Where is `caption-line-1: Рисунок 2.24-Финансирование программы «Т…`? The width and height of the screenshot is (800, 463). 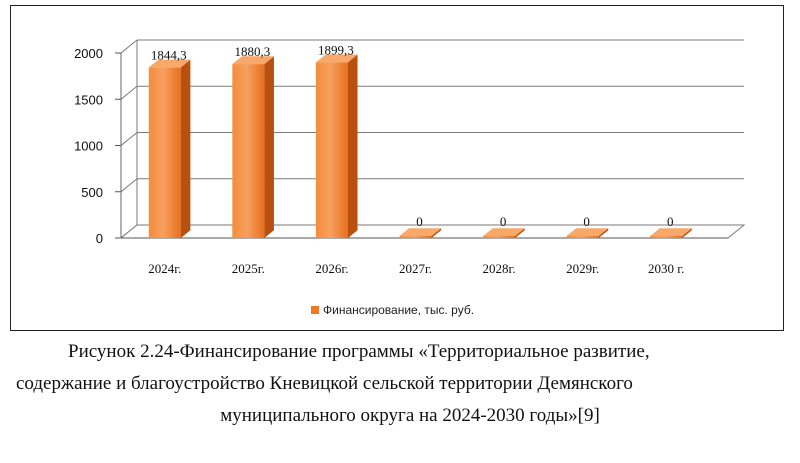 caption-line-1: Рисунок 2.24-Финансирование программы «Т… is located at coordinates (359, 351).